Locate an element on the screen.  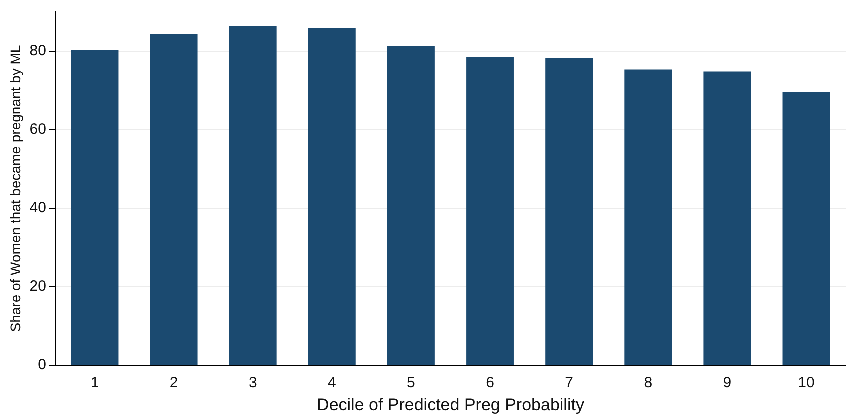
y-tick-label: 20 is located at coordinates (38, 287).